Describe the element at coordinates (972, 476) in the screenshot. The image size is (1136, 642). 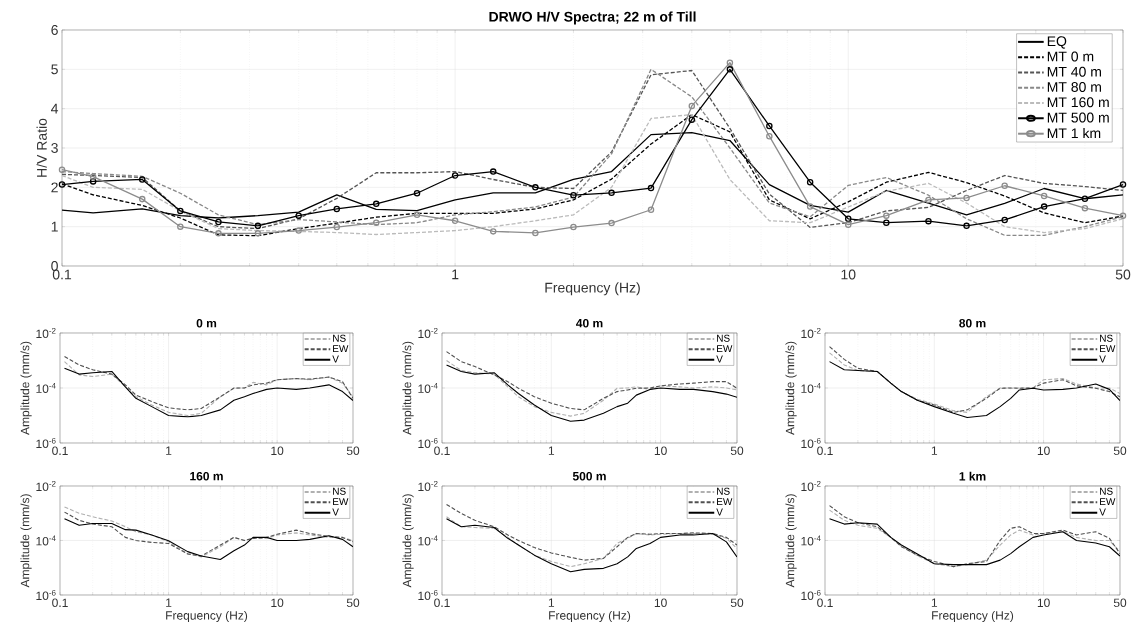
I see `chart-title: 1 km` at that location.